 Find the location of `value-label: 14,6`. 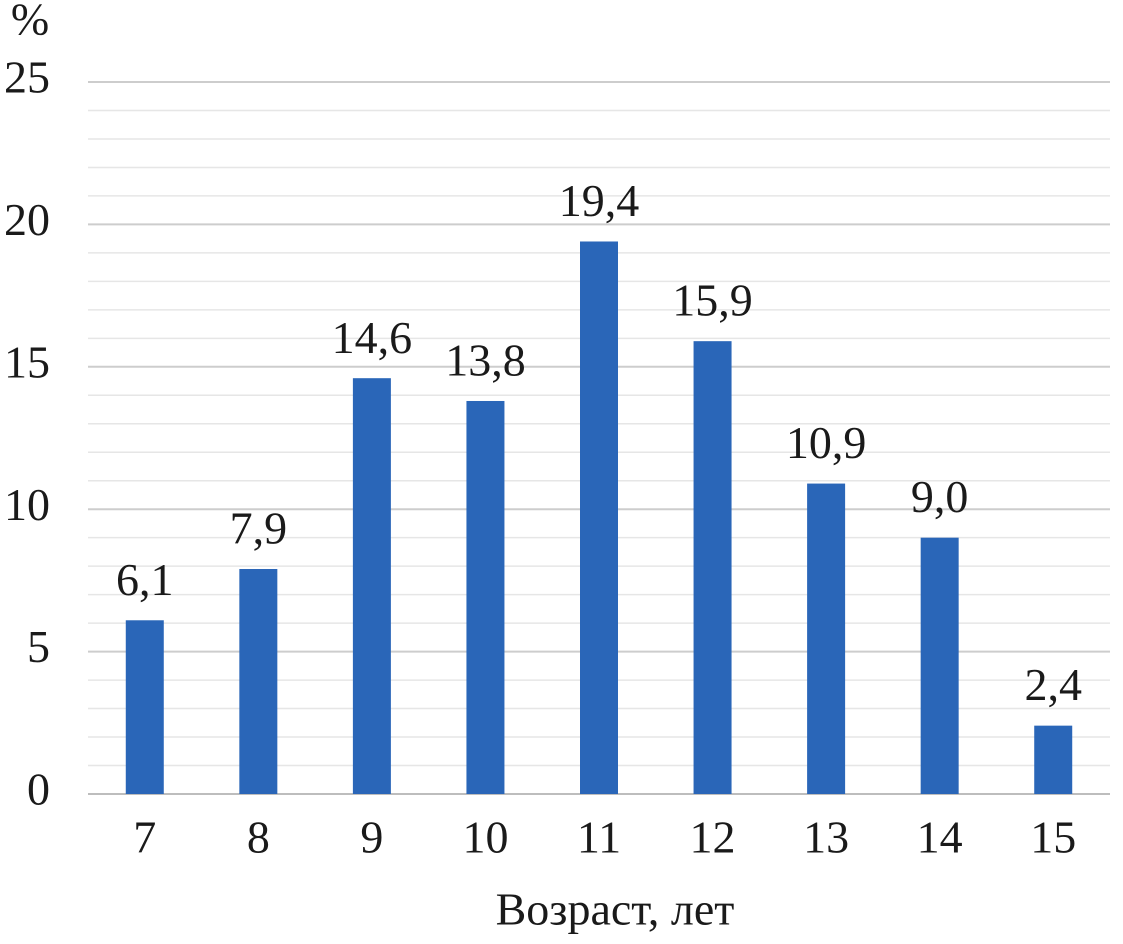

value-label: 14,6 is located at coordinates (372, 337).